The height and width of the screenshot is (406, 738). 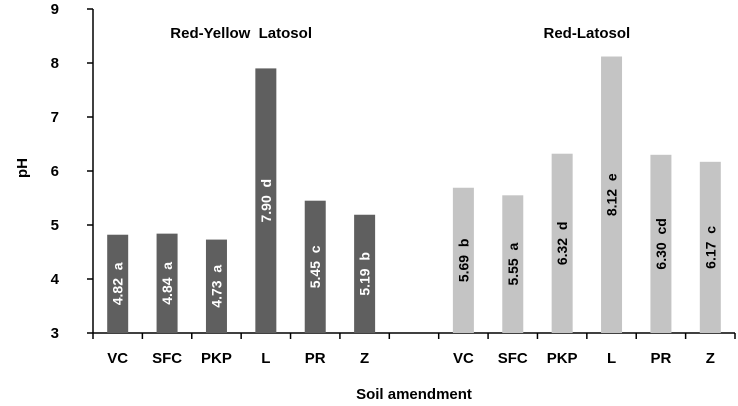 I want to click on data-label: 5.55 a, so click(x=513, y=264).